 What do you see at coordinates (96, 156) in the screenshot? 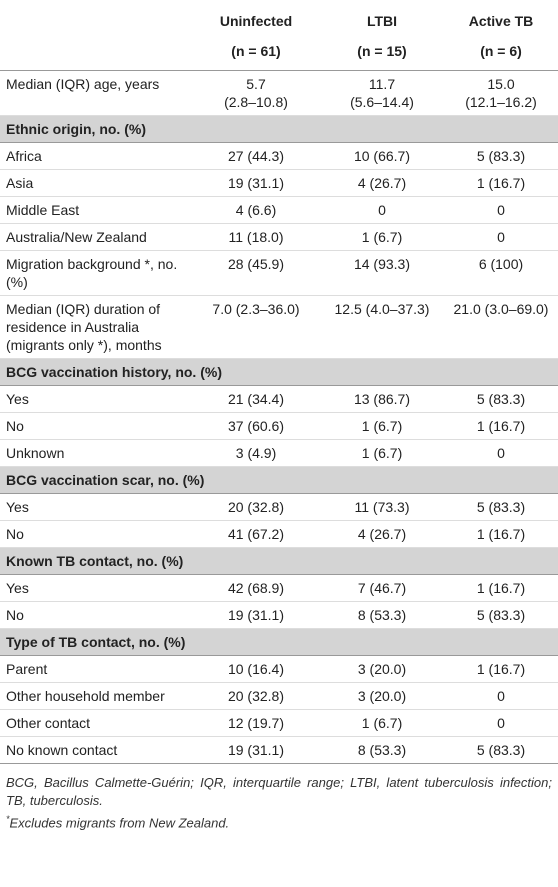
I see `row-label: Africa` at bounding box center [96, 156].